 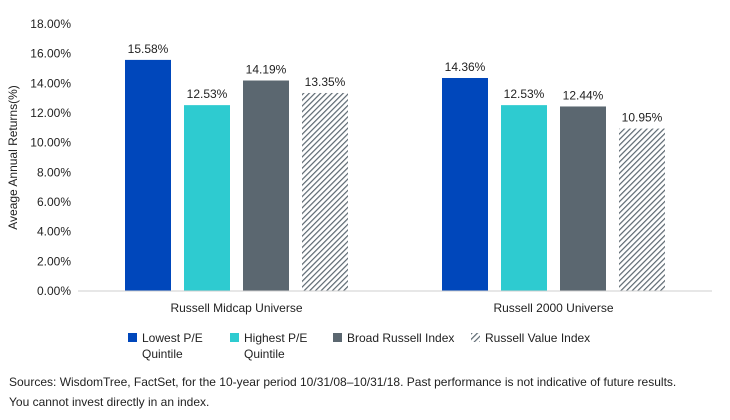 I want to click on legend-label: Broad Russell Index, so click(x=401, y=338).